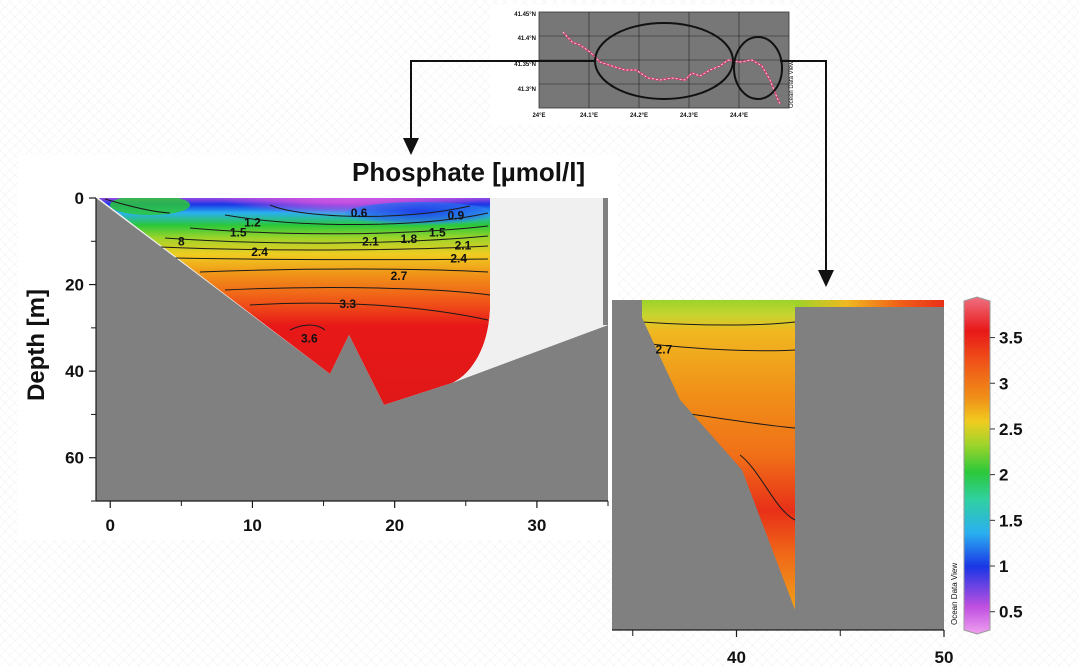 The width and height of the screenshot is (1079, 666). I want to click on colorbar-tick-label: 2.5, so click(1011, 429).